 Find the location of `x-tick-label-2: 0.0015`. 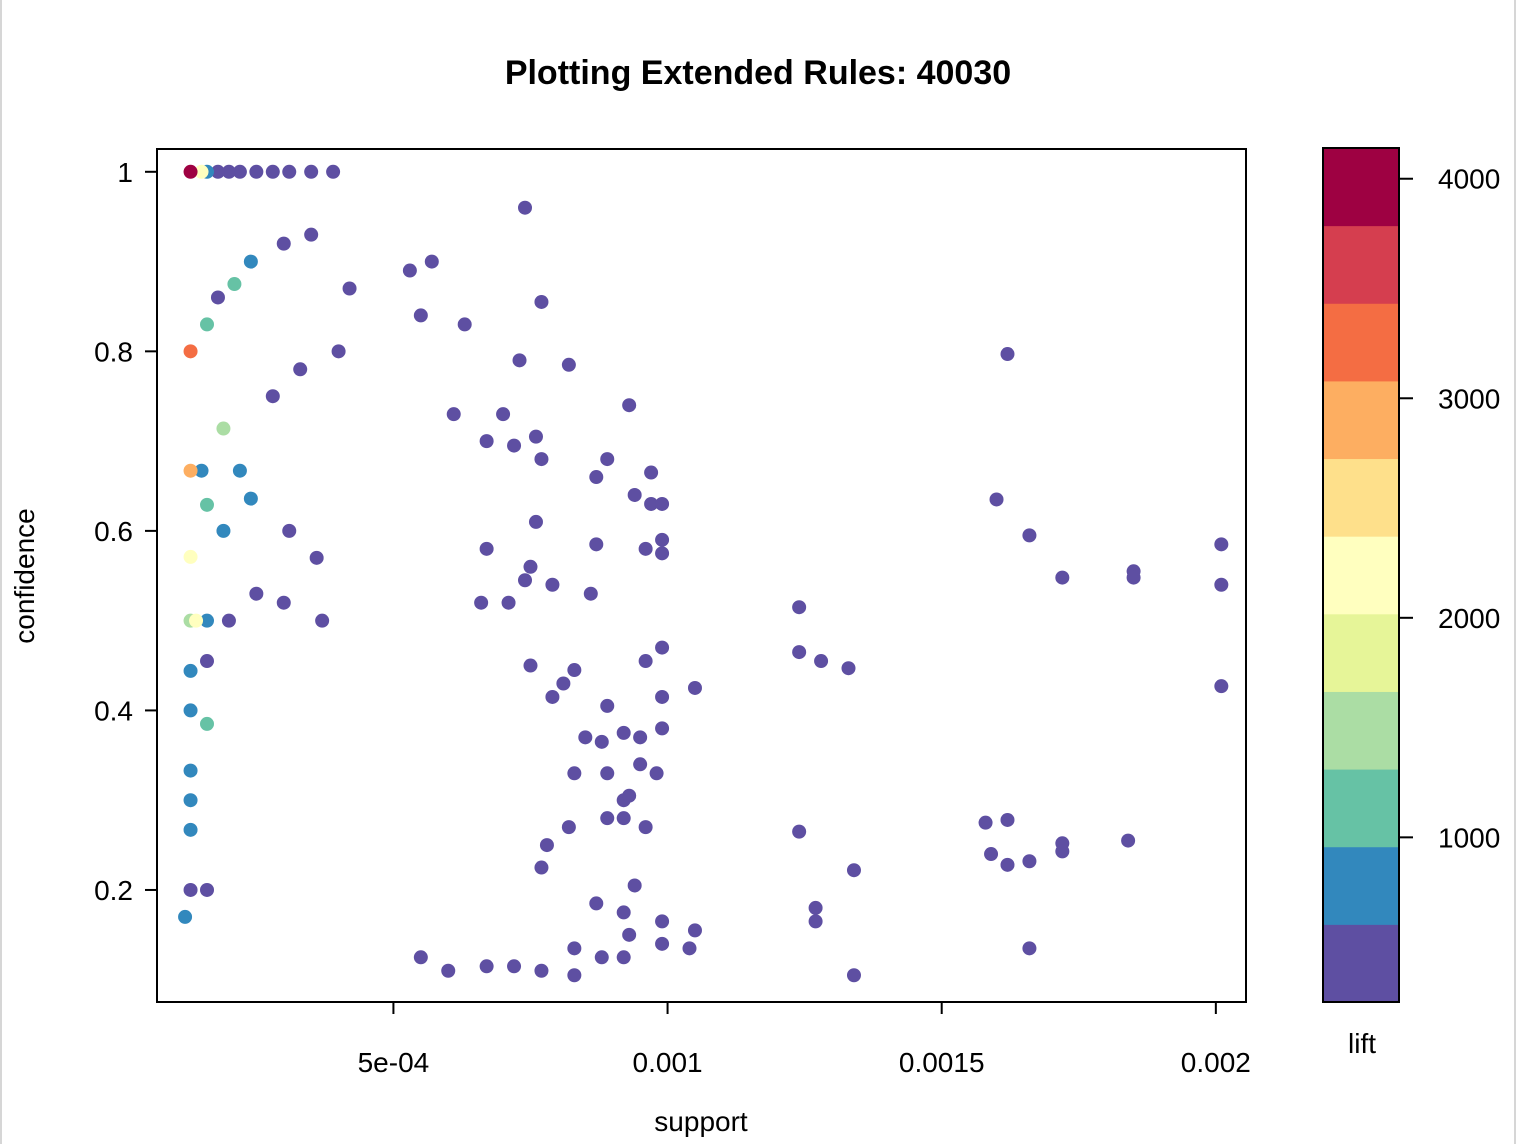

x-tick-label-2: 0.0015 is located at coordinates (942, 1062).